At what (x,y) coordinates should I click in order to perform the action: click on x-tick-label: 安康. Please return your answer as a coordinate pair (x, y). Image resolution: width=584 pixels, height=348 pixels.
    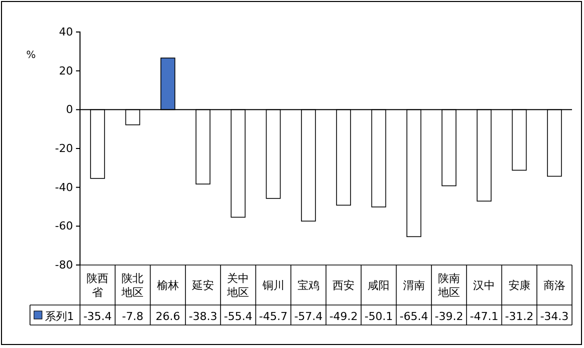
    Looking at the image, I should click on (519, 285).